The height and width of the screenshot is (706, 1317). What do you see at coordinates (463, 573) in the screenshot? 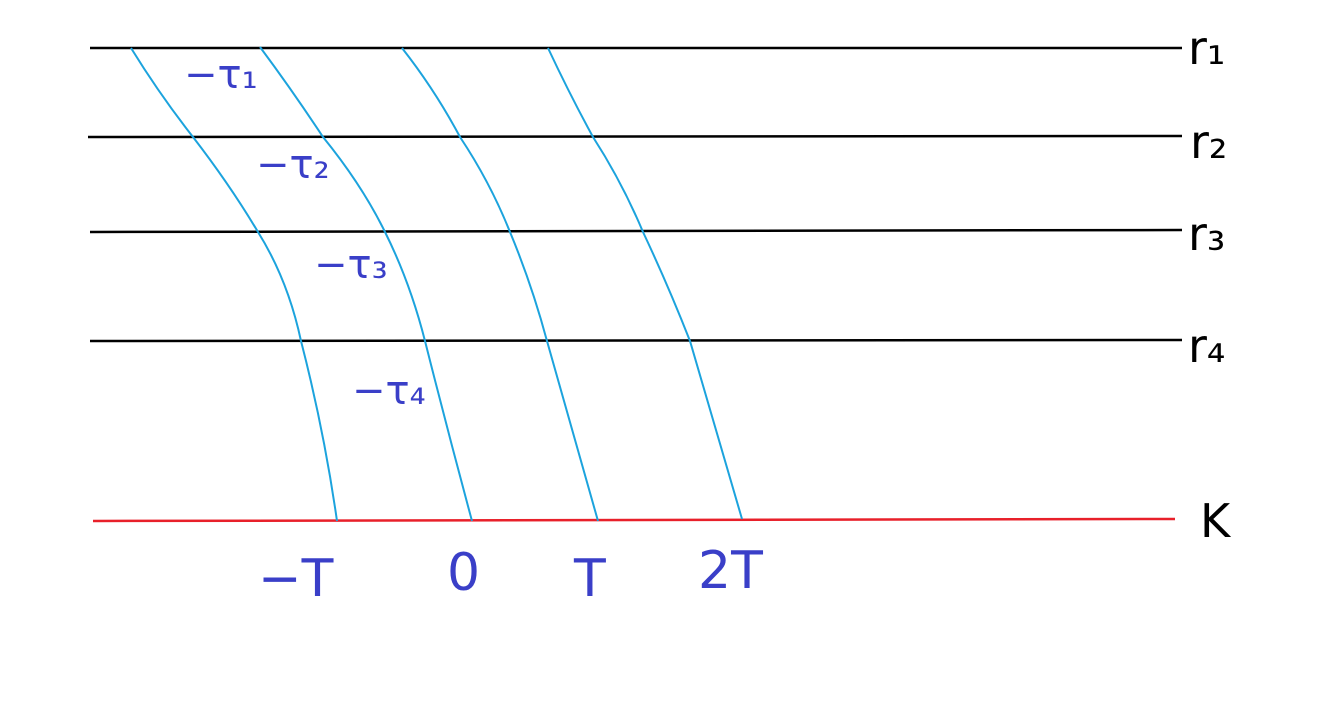
I see `tick-zero: 0` at bounding box center [463, 573].